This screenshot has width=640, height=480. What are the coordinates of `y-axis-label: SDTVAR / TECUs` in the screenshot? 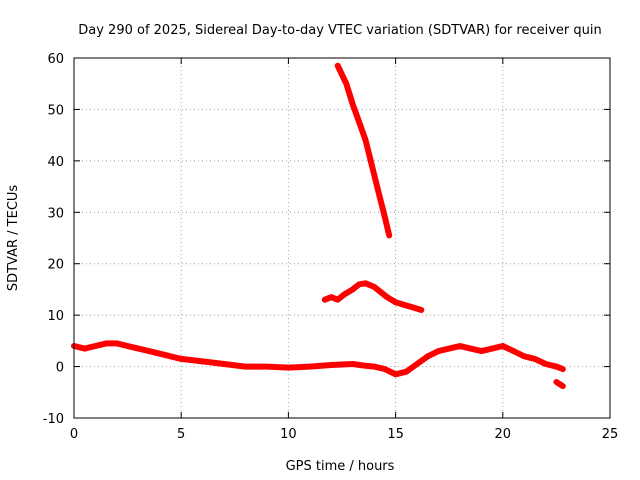 It's located at (13, 238).